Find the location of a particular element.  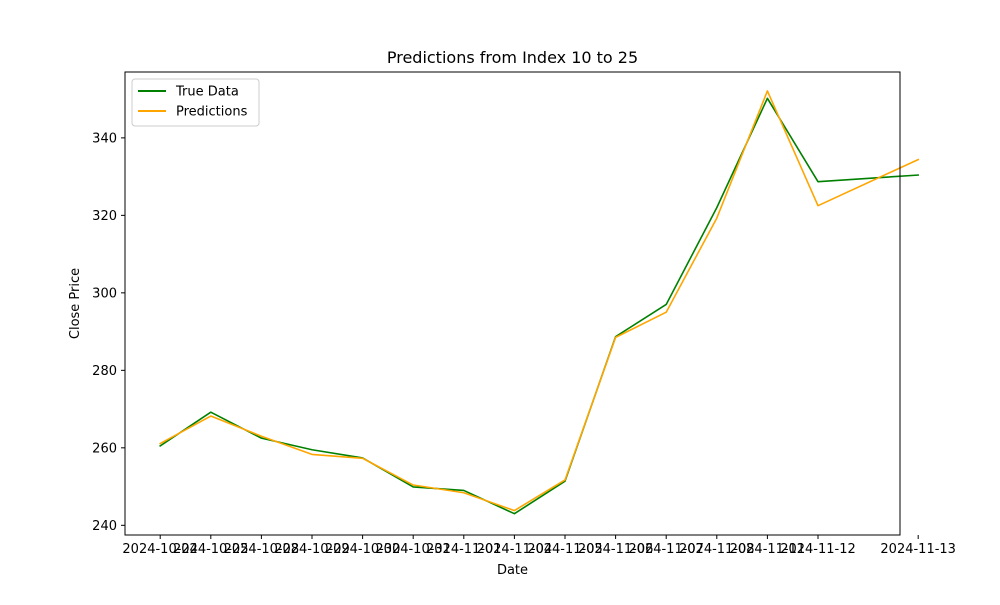

x-tick-label: 2024-11-04 is located at coordinates (515, 549).